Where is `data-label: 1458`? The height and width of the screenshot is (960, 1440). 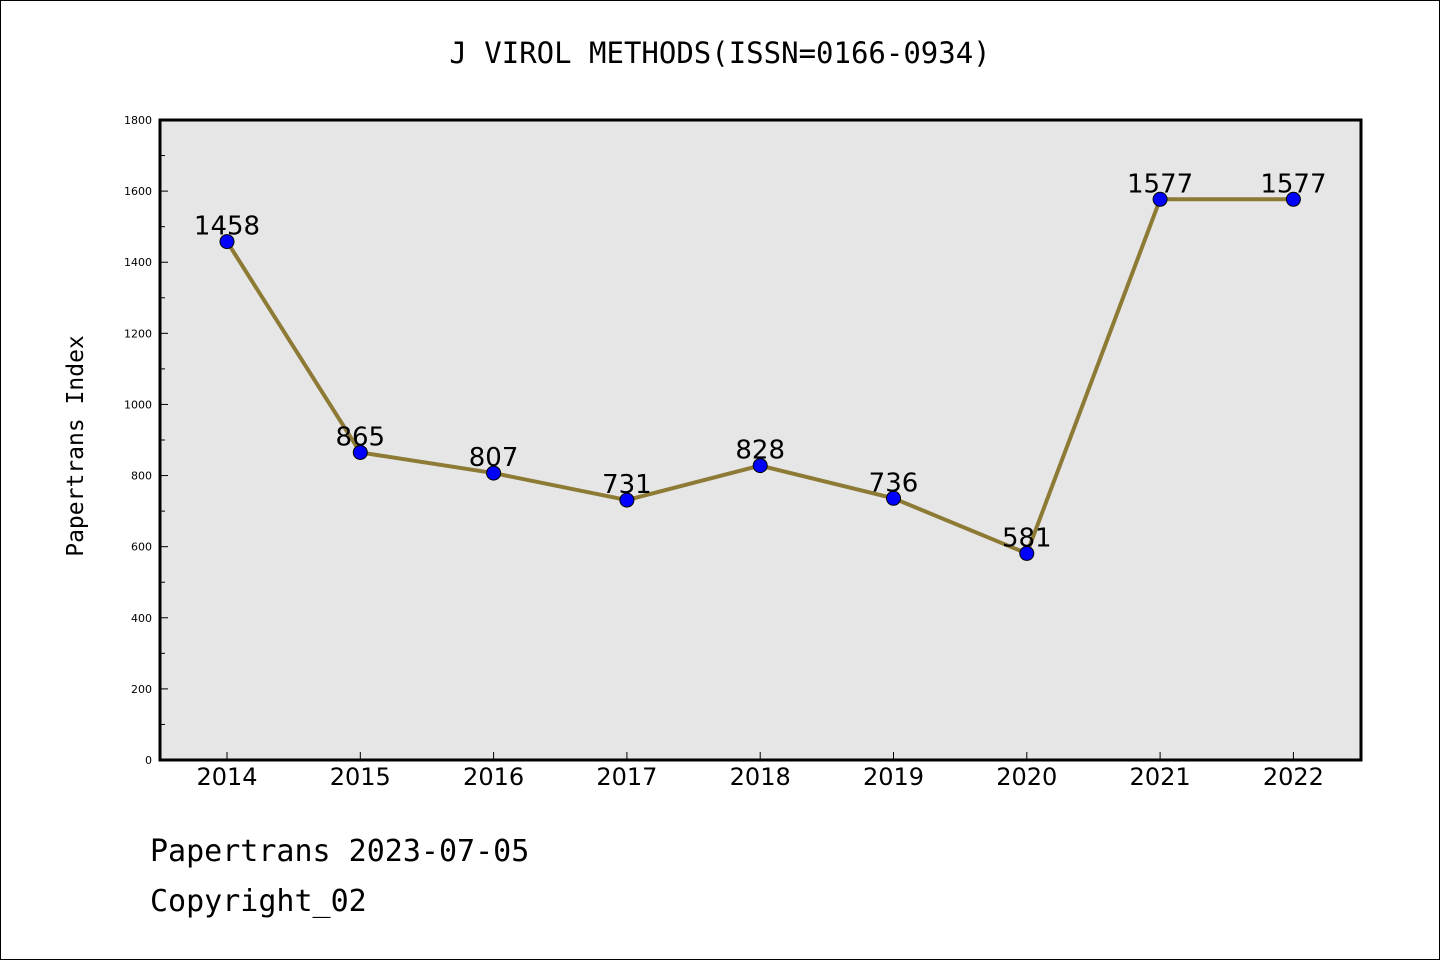
data-label: 1458 is located at coordinates (227, 227).